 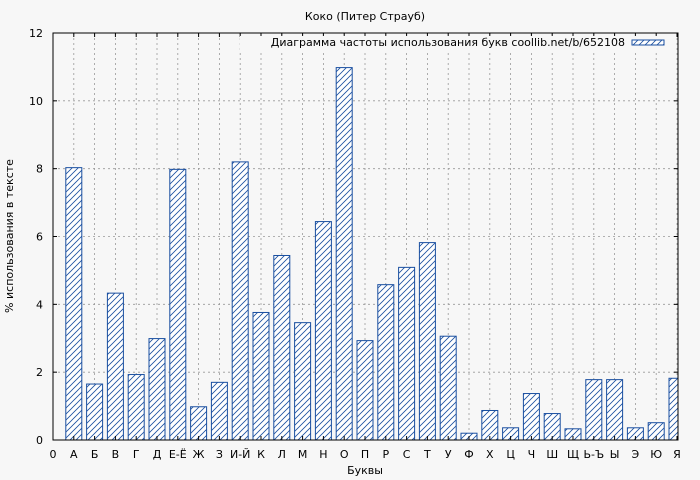 I want to click on legend-box, so click(x=457, y=43).